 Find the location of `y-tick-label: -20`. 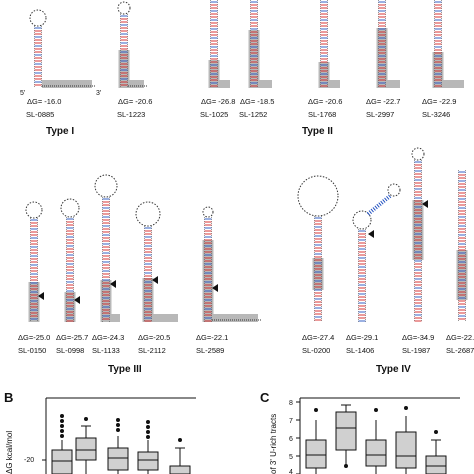

y-tick-label: -20 is located at coordinates (29, 460).